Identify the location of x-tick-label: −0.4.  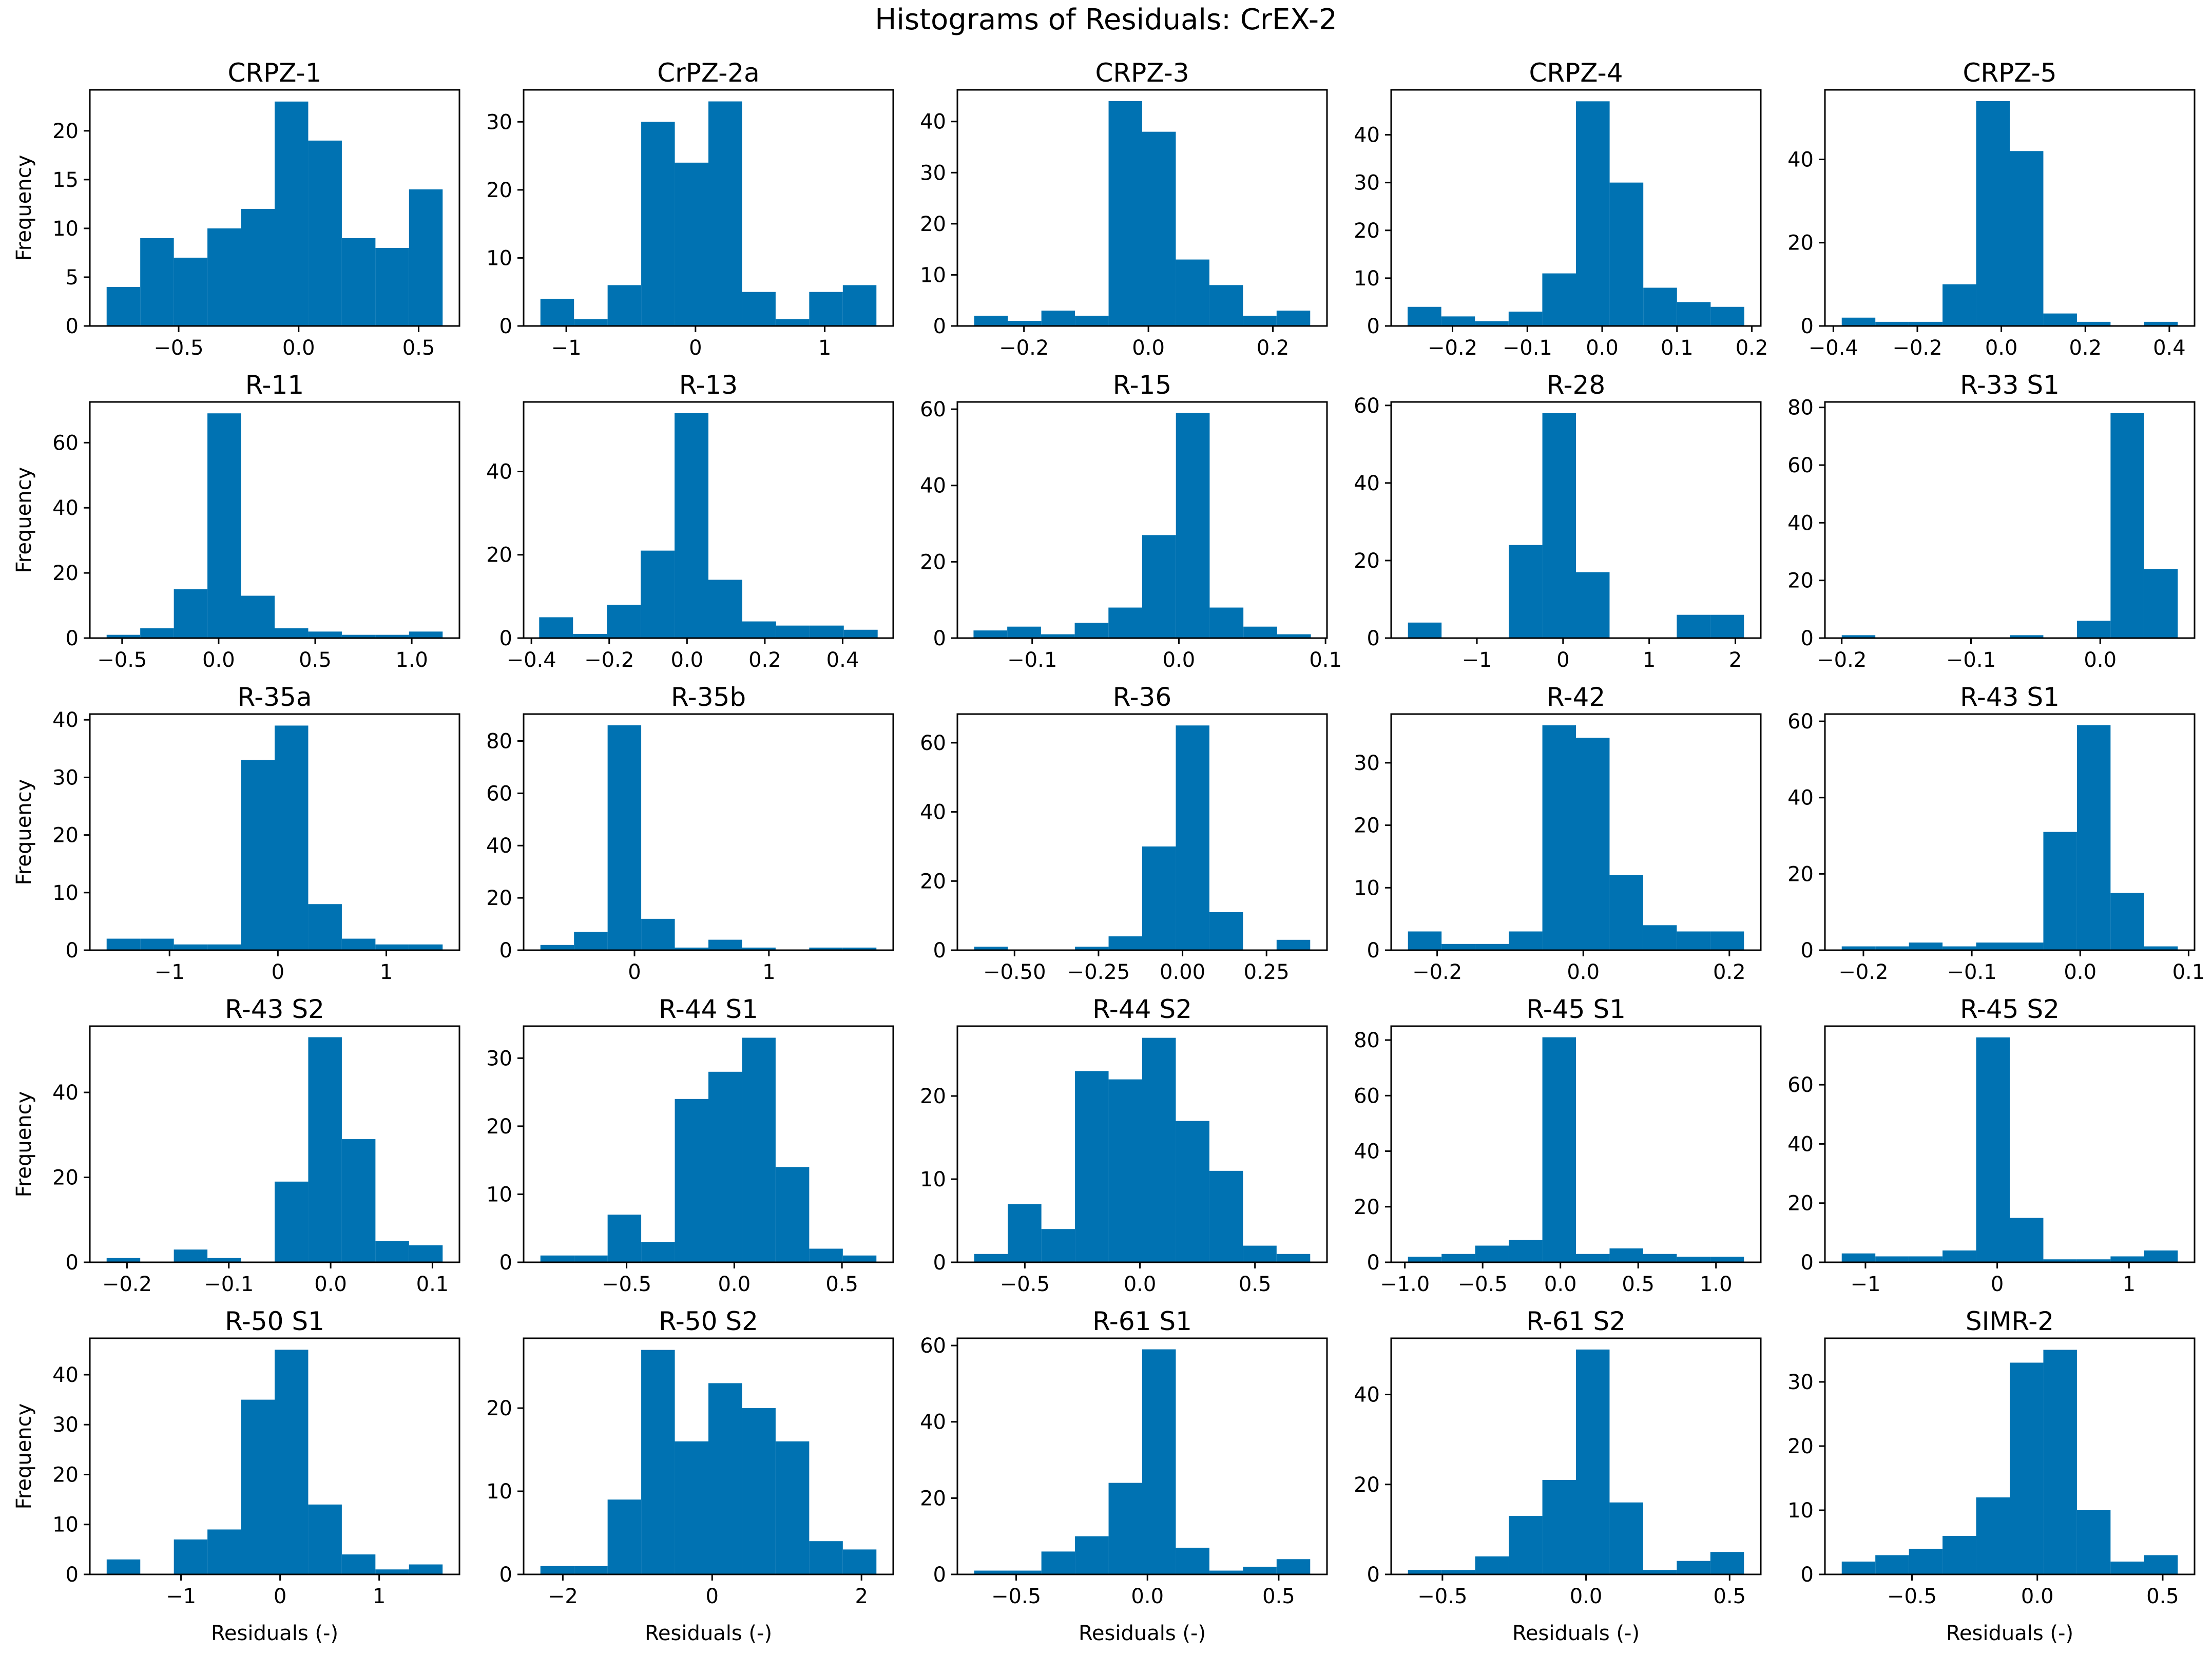
(531, 660).